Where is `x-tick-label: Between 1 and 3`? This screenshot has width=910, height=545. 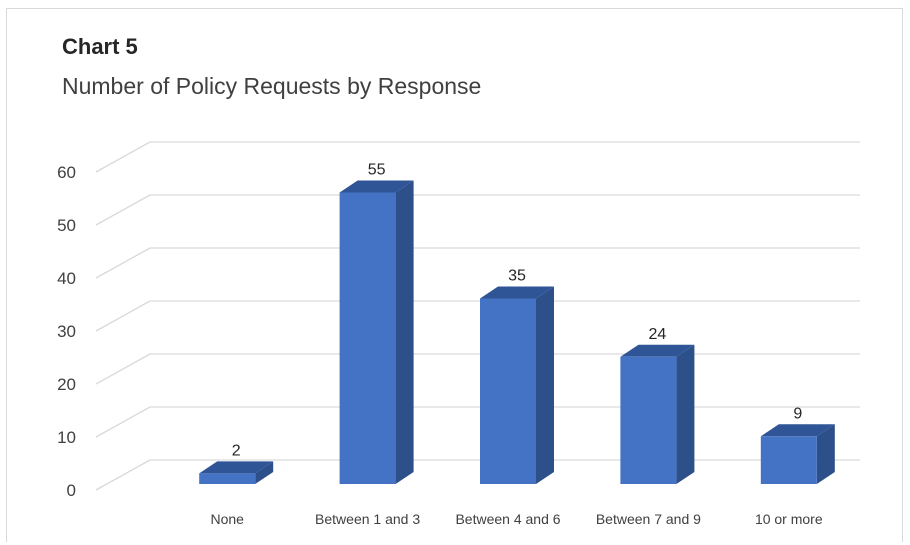 x-tick-label: Between 1 and 3 is located at coordinates (367, 519).